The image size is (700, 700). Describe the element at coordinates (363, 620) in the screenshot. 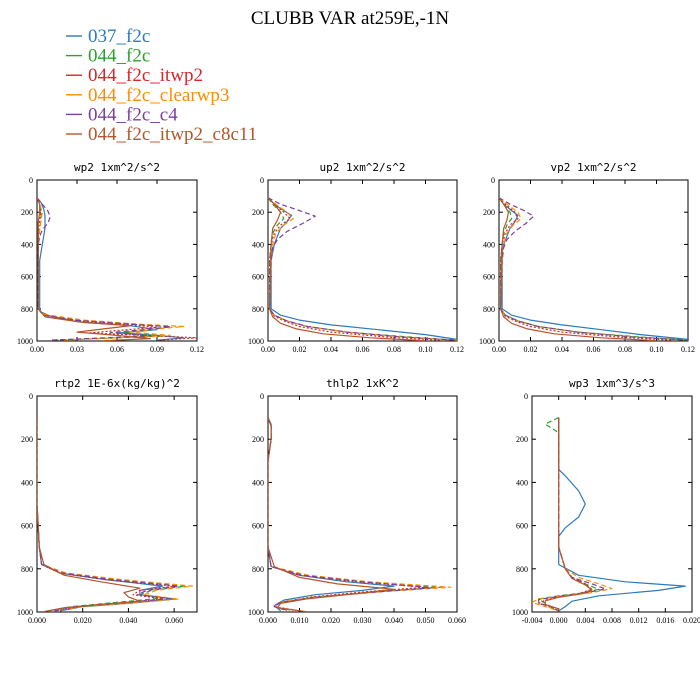

I see `x-tick-label: 0.030` at that location.